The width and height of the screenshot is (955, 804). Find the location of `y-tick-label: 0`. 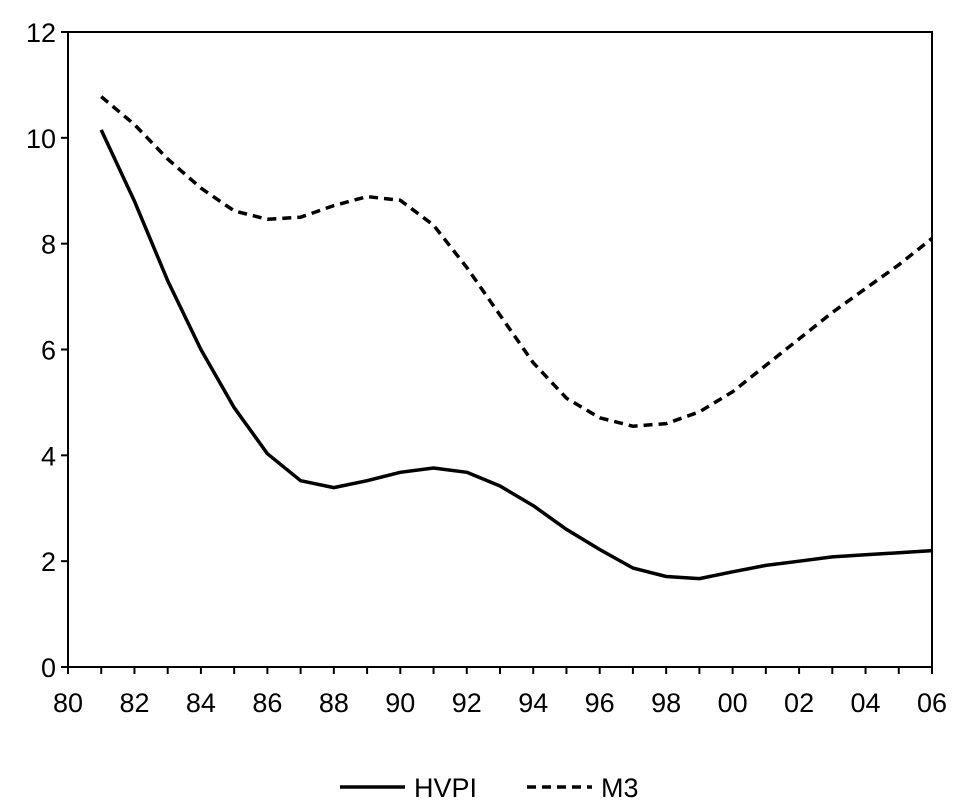

y-tick-label: 0 is located at coordinates (48, 668).